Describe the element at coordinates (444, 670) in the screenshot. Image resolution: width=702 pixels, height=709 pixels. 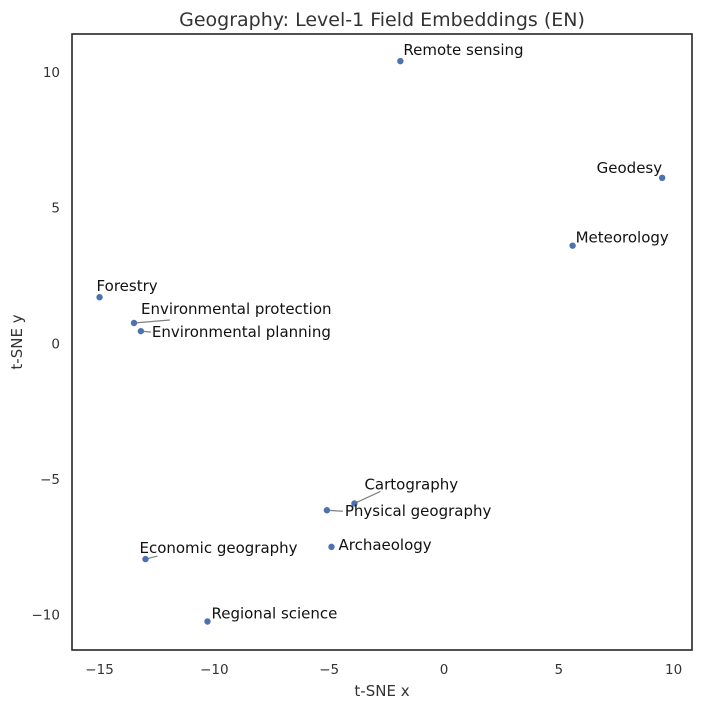
I see `x-tick-label: 0` at that location.